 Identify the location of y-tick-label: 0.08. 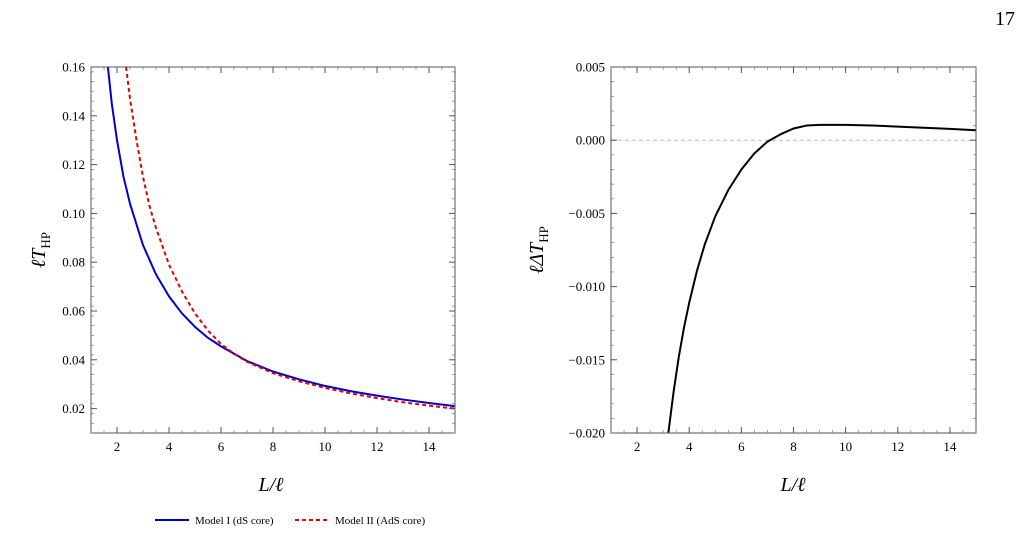
(73, 262).